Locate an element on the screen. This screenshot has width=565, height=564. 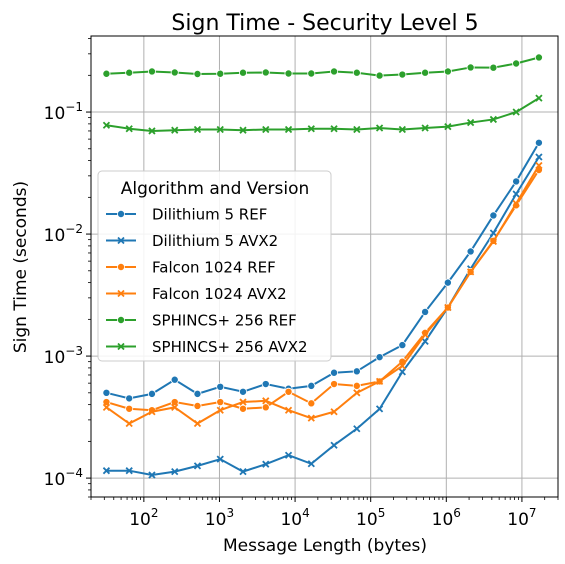
legend-item: SPHINCS+ 256 REF is located at coordinates (201, 321).